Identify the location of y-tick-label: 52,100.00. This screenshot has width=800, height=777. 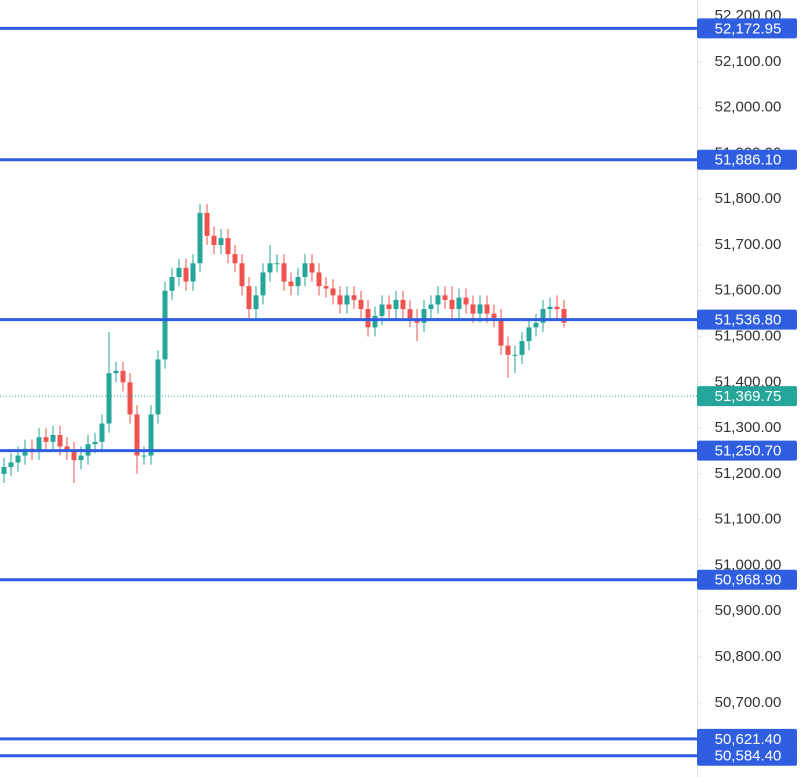
(748, 61).